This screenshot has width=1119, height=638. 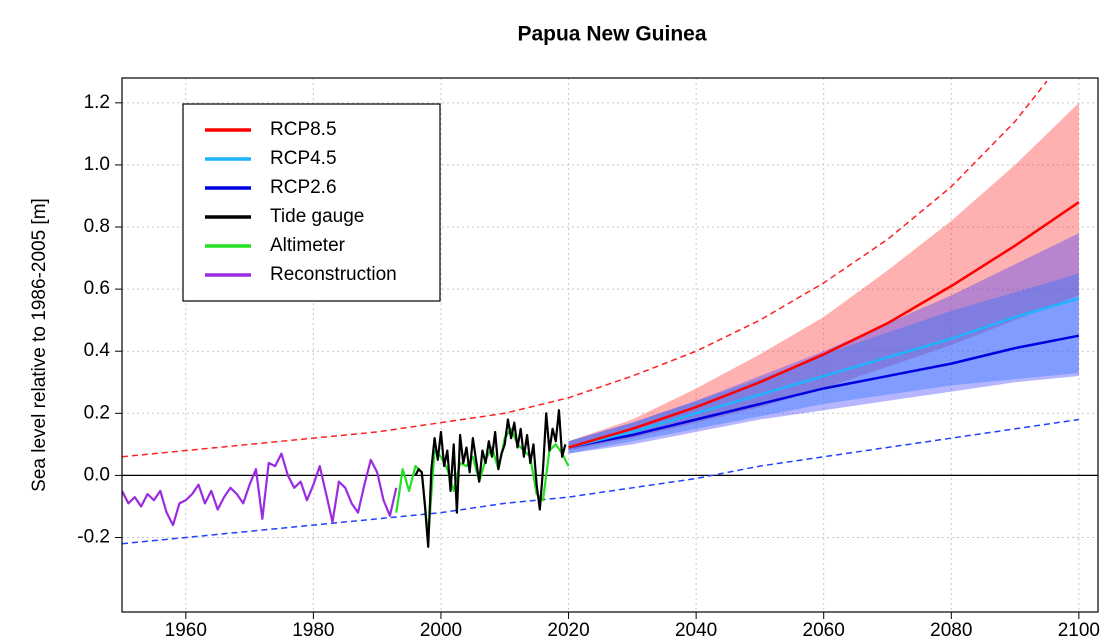 I want to click on y-tick-label: 1.2, so click(x=97, y=102).